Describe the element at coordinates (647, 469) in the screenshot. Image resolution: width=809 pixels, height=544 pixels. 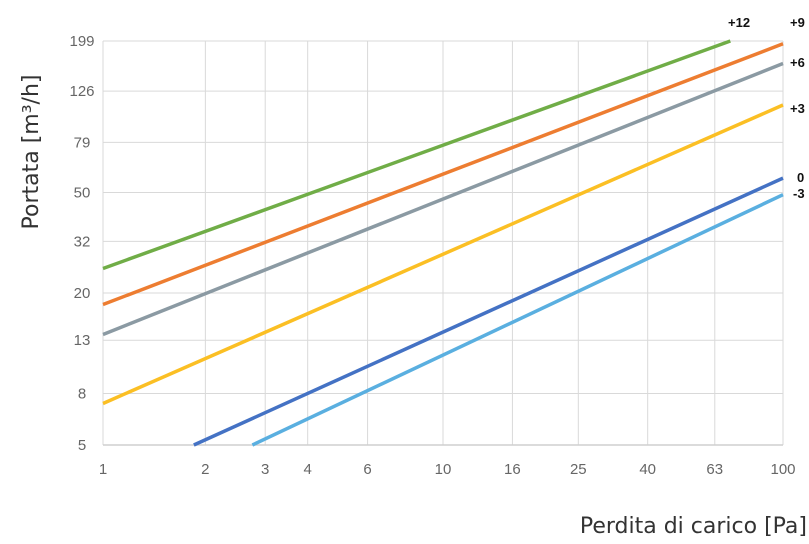
I see `x-tick-label: 40` at that location.